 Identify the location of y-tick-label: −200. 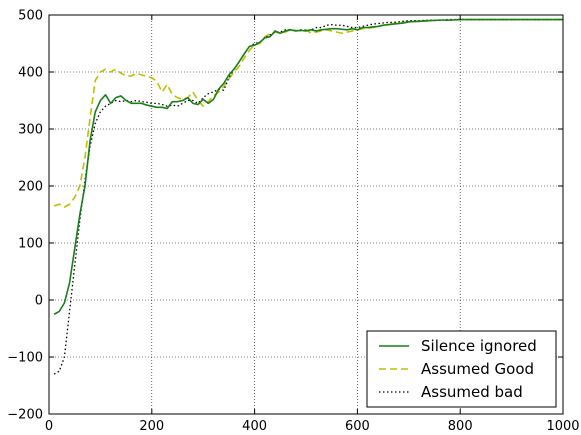
(25, 415).